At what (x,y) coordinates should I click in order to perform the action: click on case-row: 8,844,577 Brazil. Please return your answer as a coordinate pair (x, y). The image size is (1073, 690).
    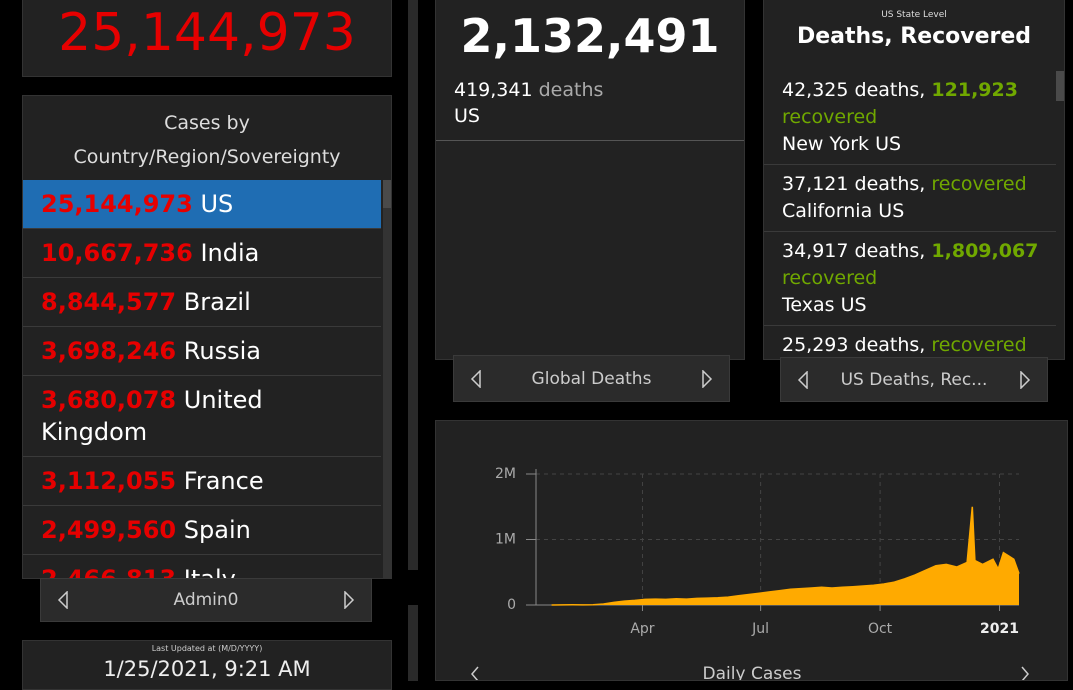
    Looking at the image, I should click on (202, 302).